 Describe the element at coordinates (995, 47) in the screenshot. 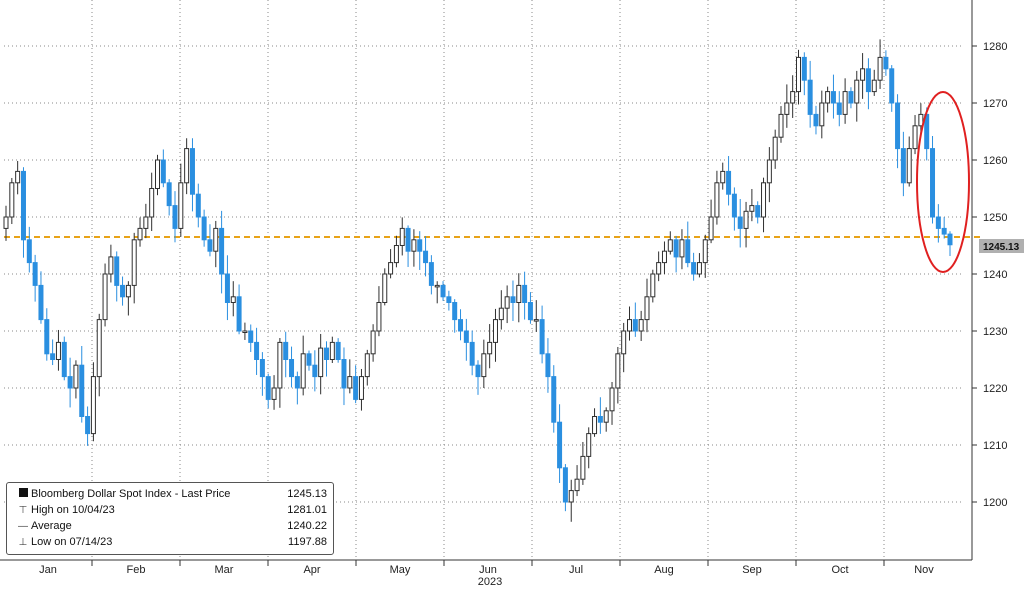

I see `y-tick-label: 1280` at that location.